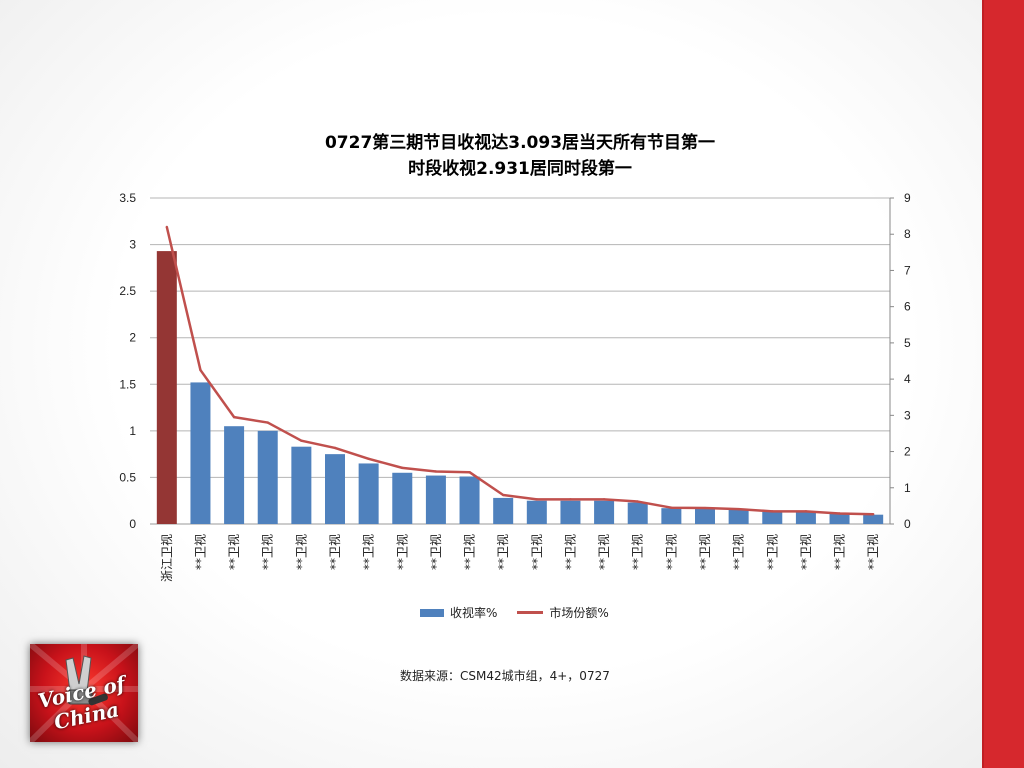 The image size is (1024, 768). What do you see at coordinates (520, 169) in the screenshot?
I see `chart-title-line2: 时段收视2.931居同时段第一` at bounding box center [520, 169].